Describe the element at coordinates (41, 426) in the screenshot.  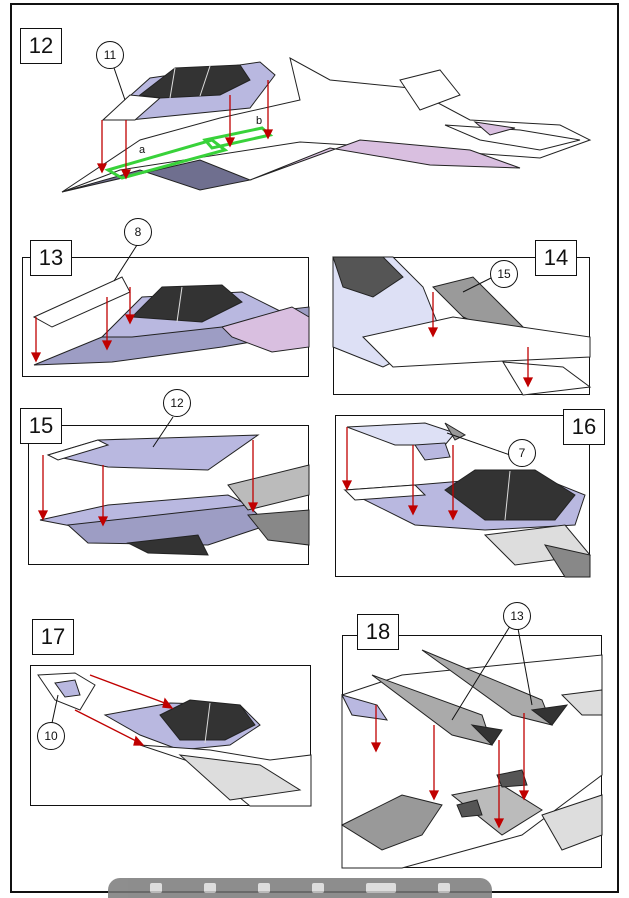
I see `step-15-label: 15` at that location.